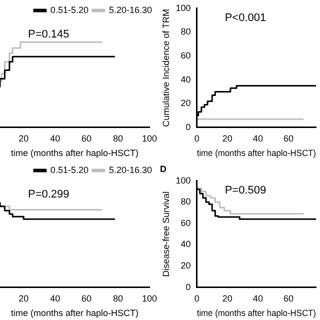 The height and width of the screenshot is (320, 320). I want to click on annotation: P=0.509, so click(245, 190).